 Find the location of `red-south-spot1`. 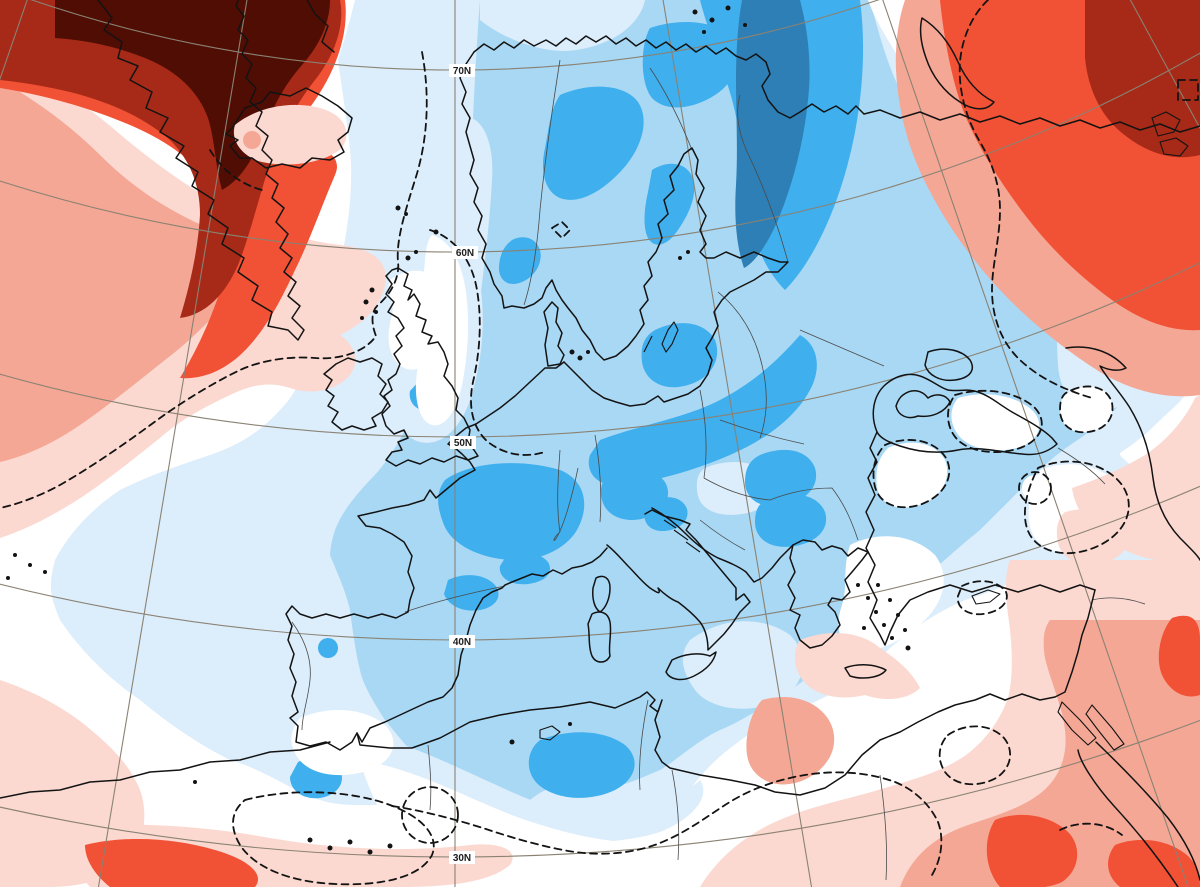

red-south-spot1 is located at coordinates (1032, 850).